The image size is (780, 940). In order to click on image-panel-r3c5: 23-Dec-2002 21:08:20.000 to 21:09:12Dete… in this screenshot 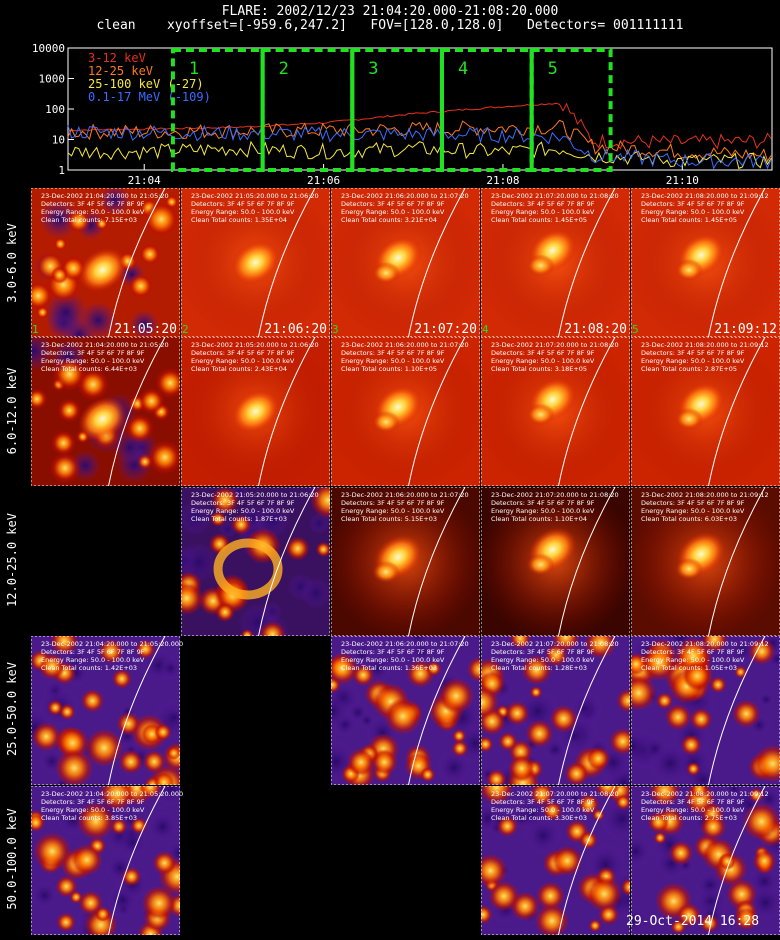, I will do `click(705, 561)`.